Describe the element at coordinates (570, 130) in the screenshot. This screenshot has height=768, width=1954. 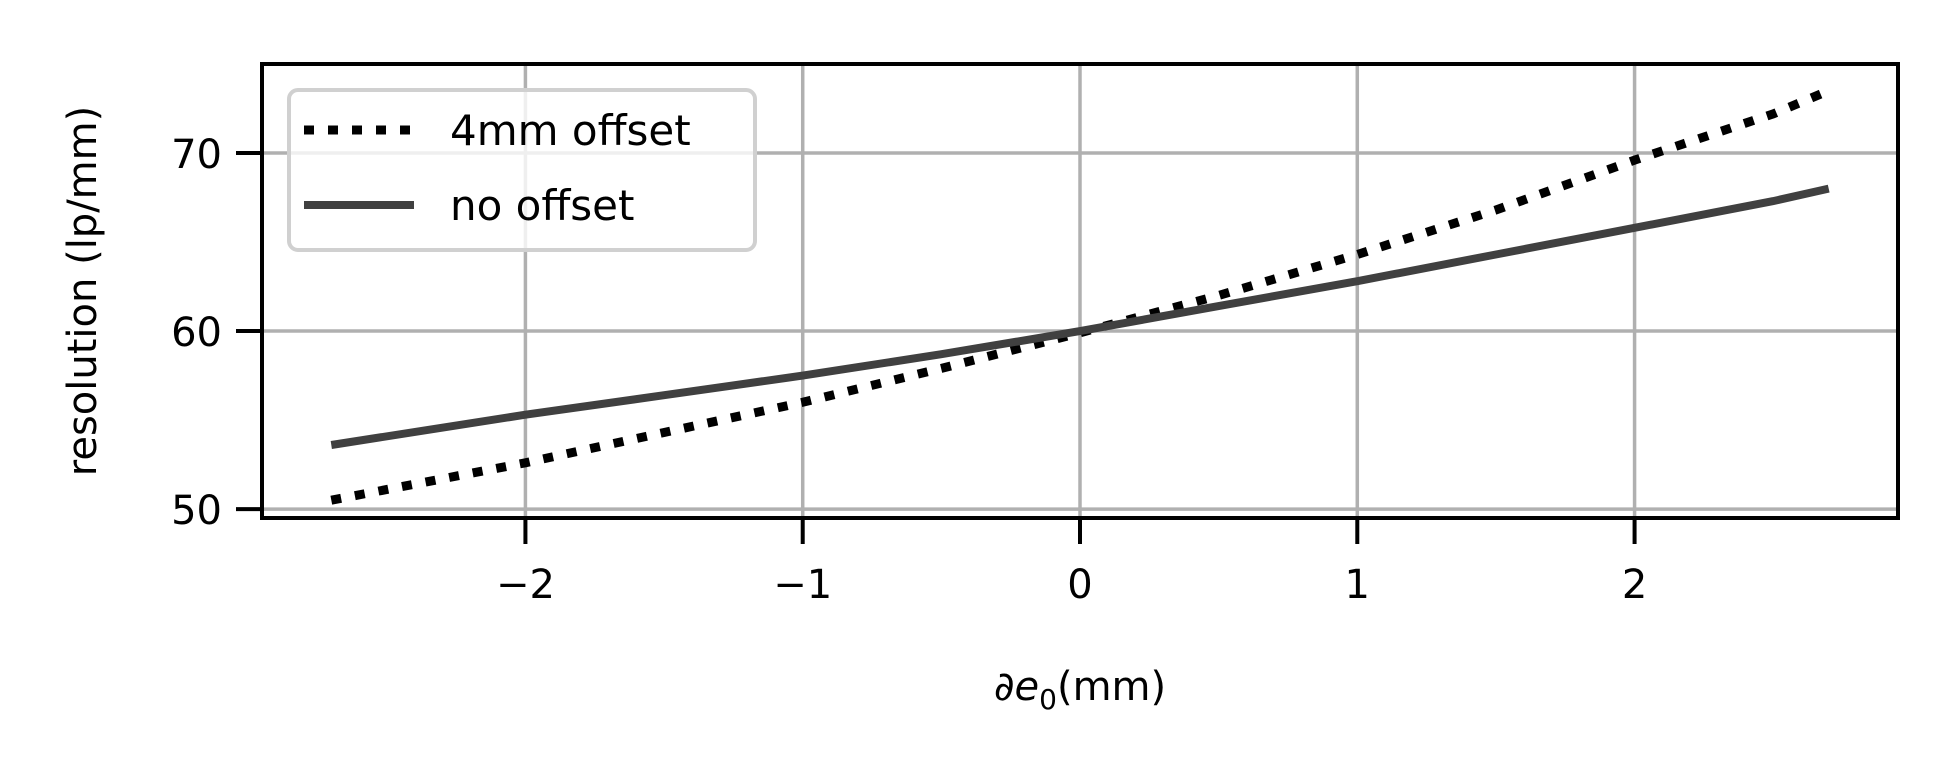
I see `legend-label-4mm-offset: 4mm offset` at that location.